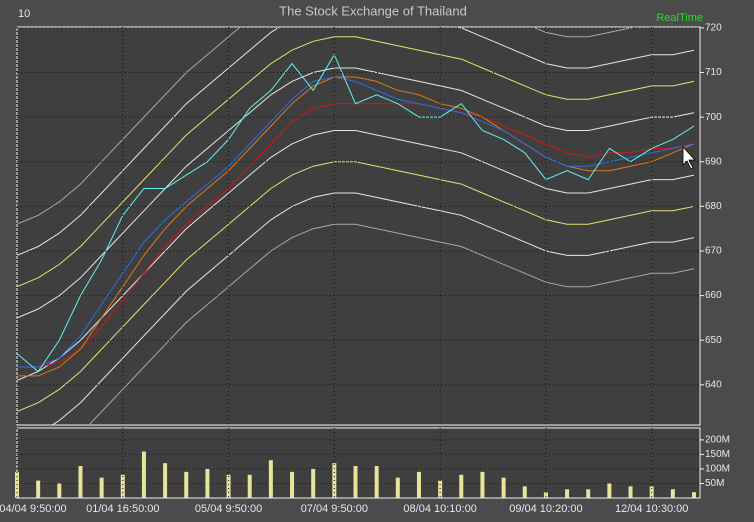 Image resolution: width=754 pixels, height=522 pixels. What do you see at coordinates (24, 14) in the screenshot?
I see `corner-label: 10` at bounding box center [24, 14].